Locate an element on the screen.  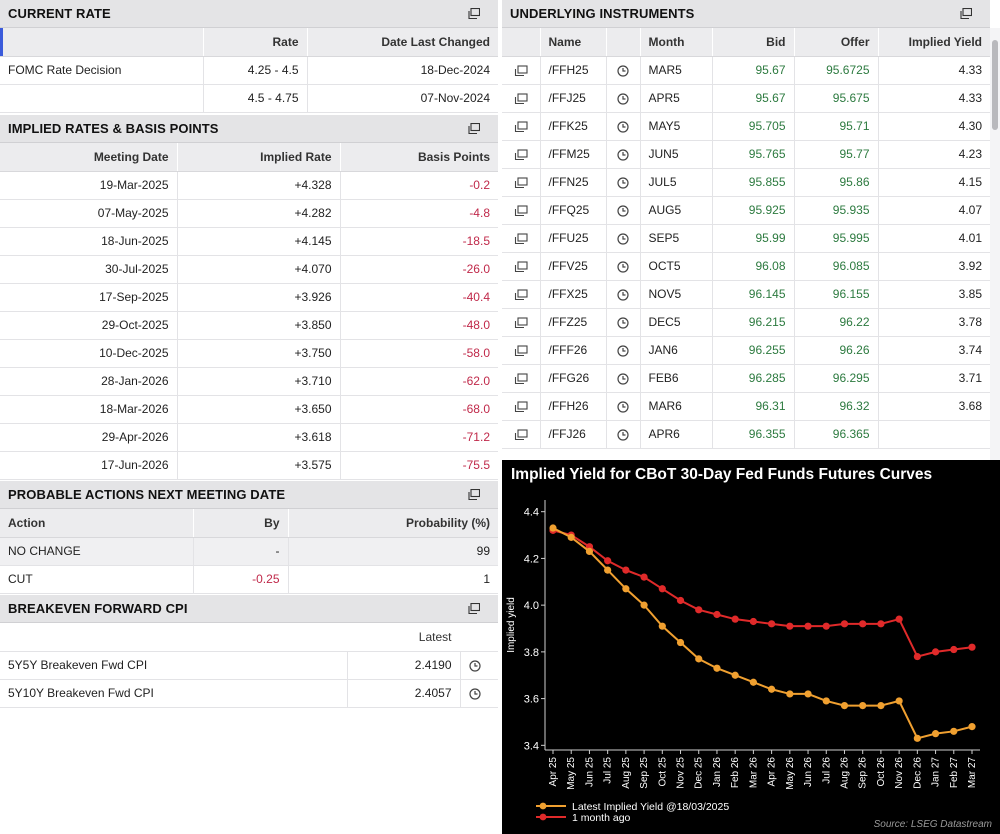
instrument-name: /FFV25 is located at coordinates (573, 266).